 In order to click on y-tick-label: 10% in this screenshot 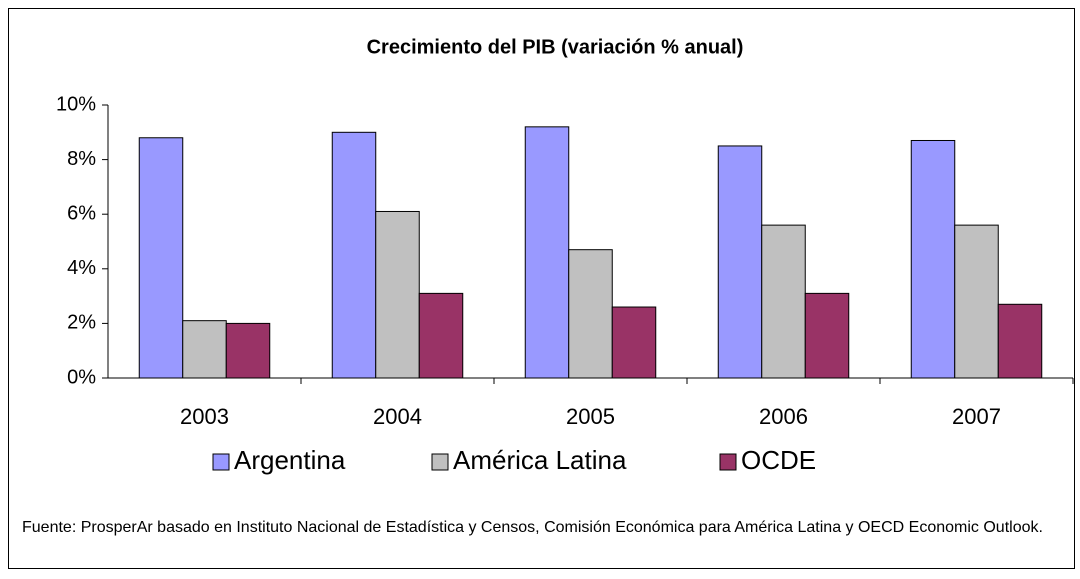, I will do `click(76, 104)`.